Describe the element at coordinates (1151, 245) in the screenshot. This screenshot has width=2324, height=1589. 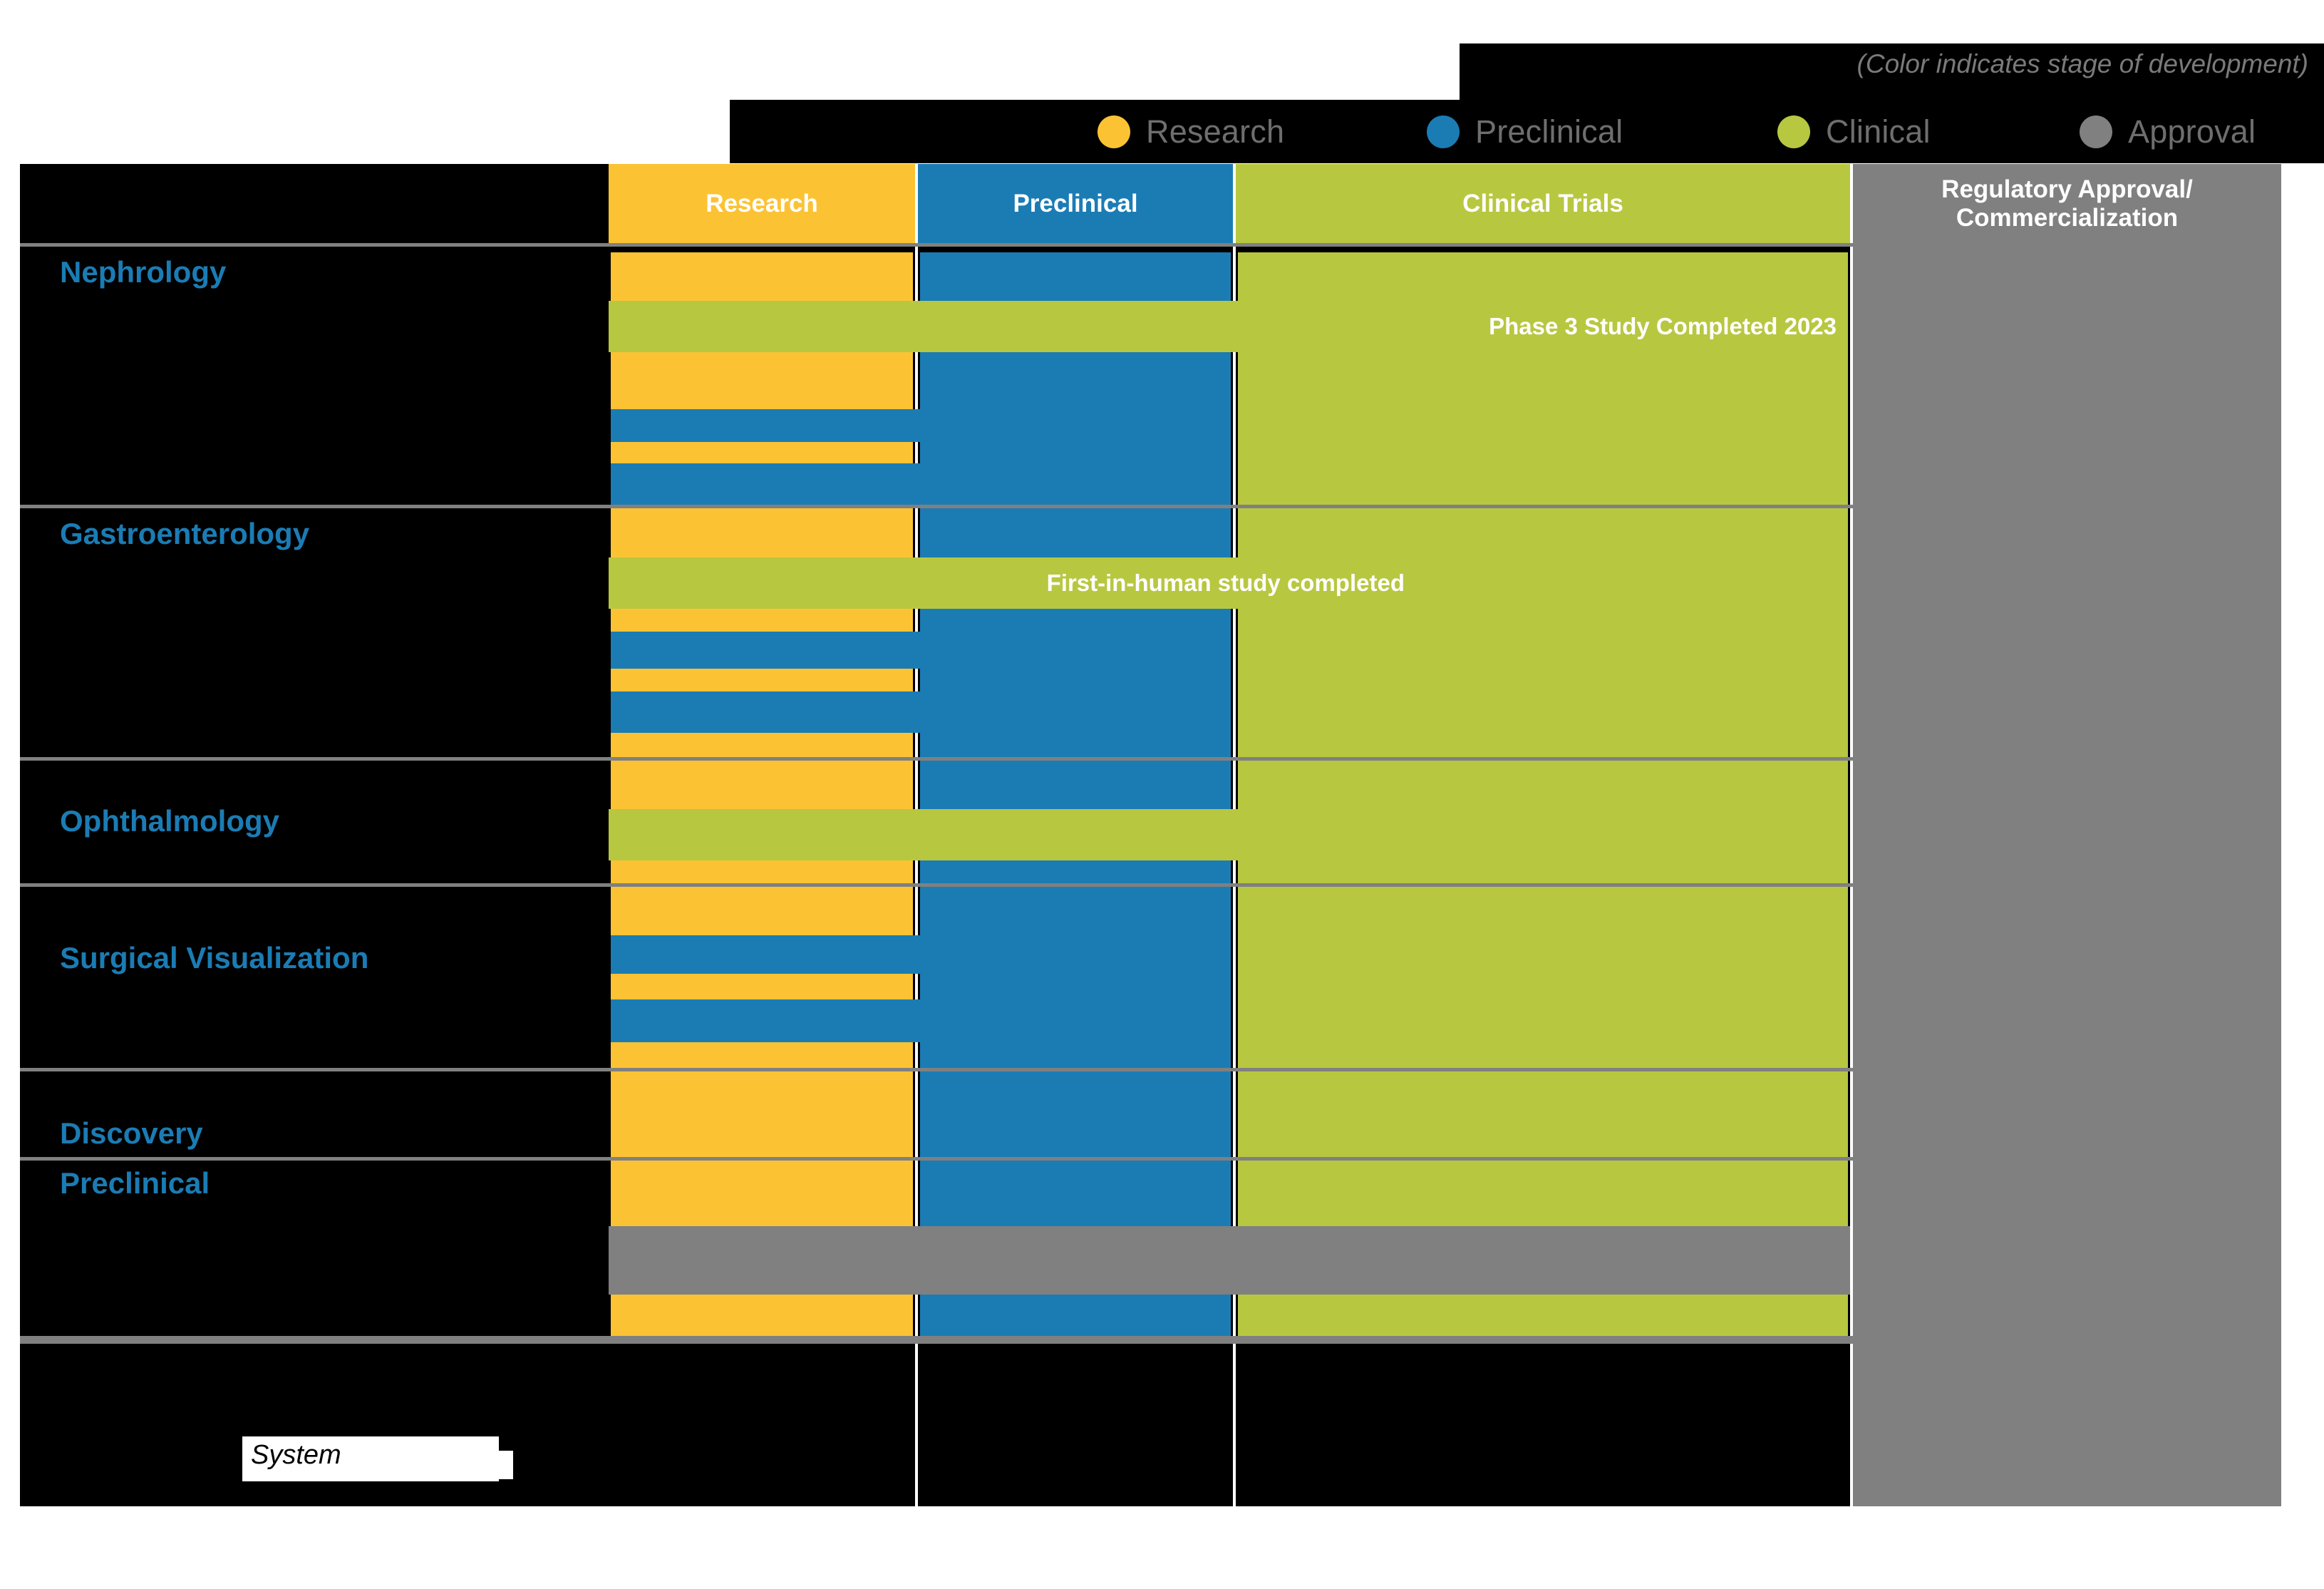
I see `section-rule-nephrology` at that location.